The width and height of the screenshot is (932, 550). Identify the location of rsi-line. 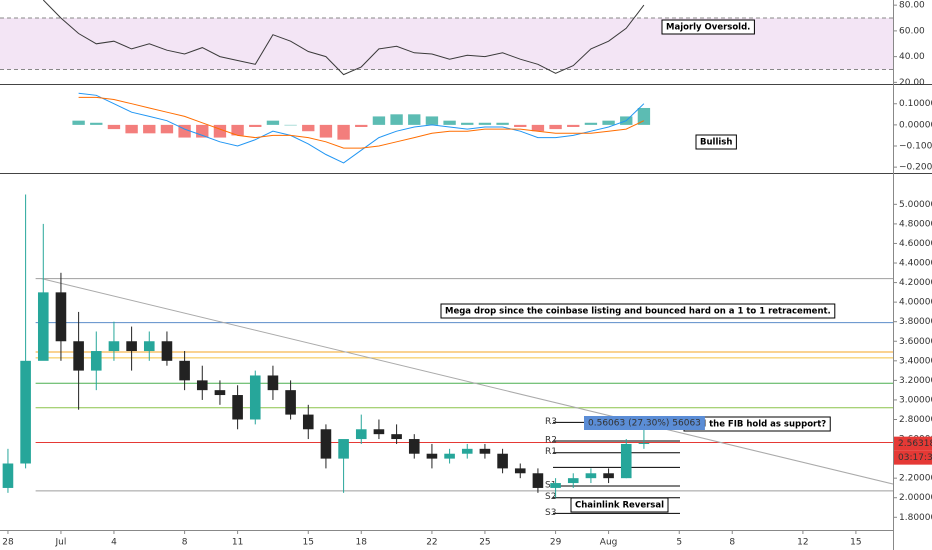
(343, 38).